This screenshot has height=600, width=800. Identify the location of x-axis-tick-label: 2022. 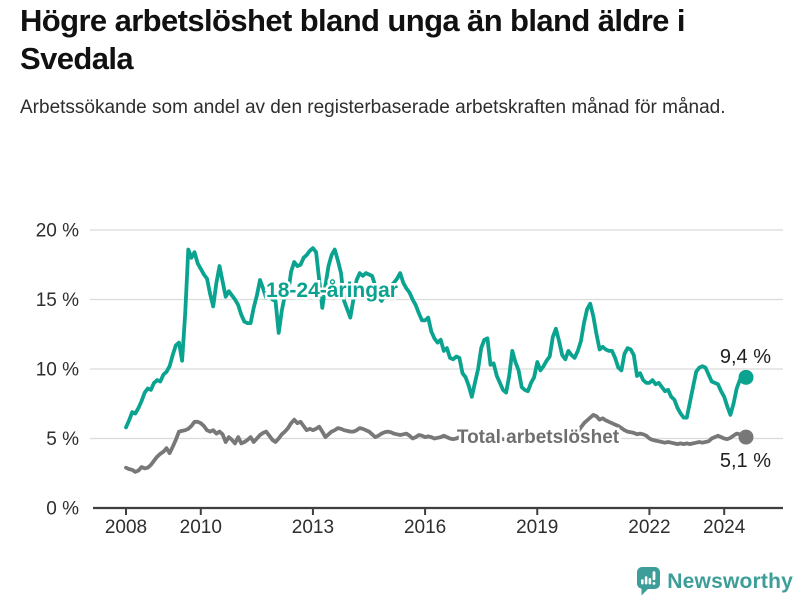
(649, 527).